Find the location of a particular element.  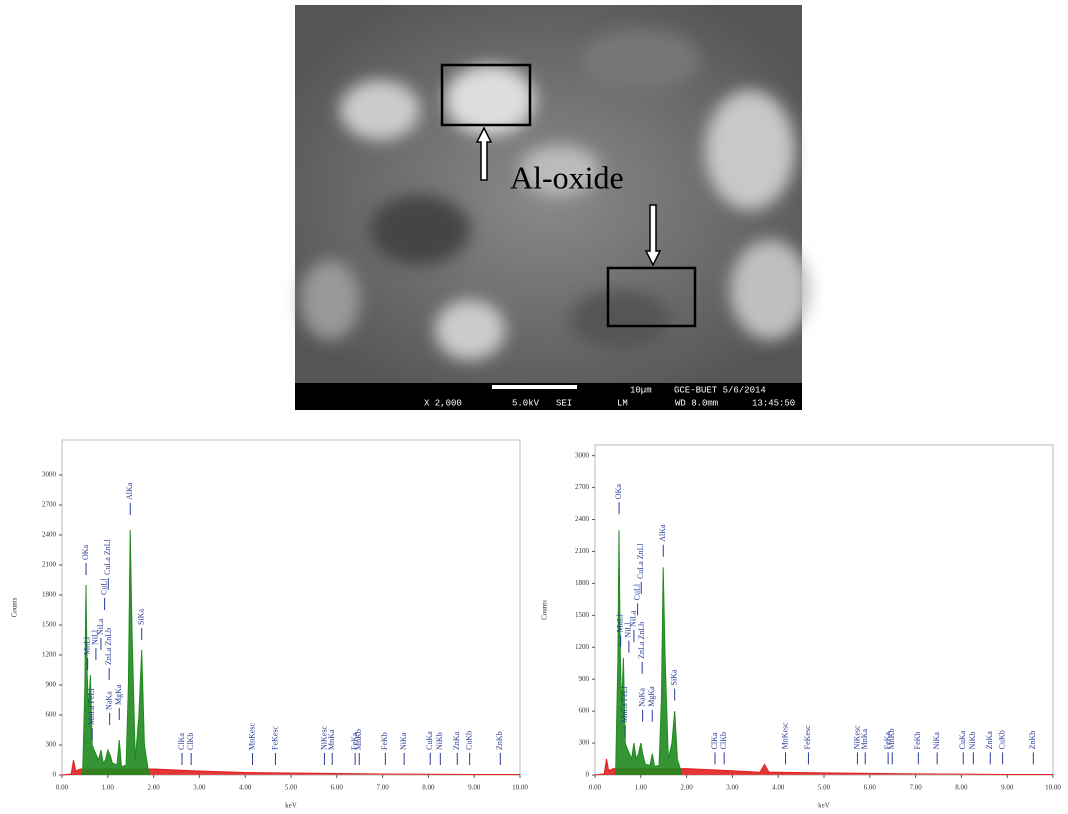

x-axis-label: keV is located at coordinates (824, 806).